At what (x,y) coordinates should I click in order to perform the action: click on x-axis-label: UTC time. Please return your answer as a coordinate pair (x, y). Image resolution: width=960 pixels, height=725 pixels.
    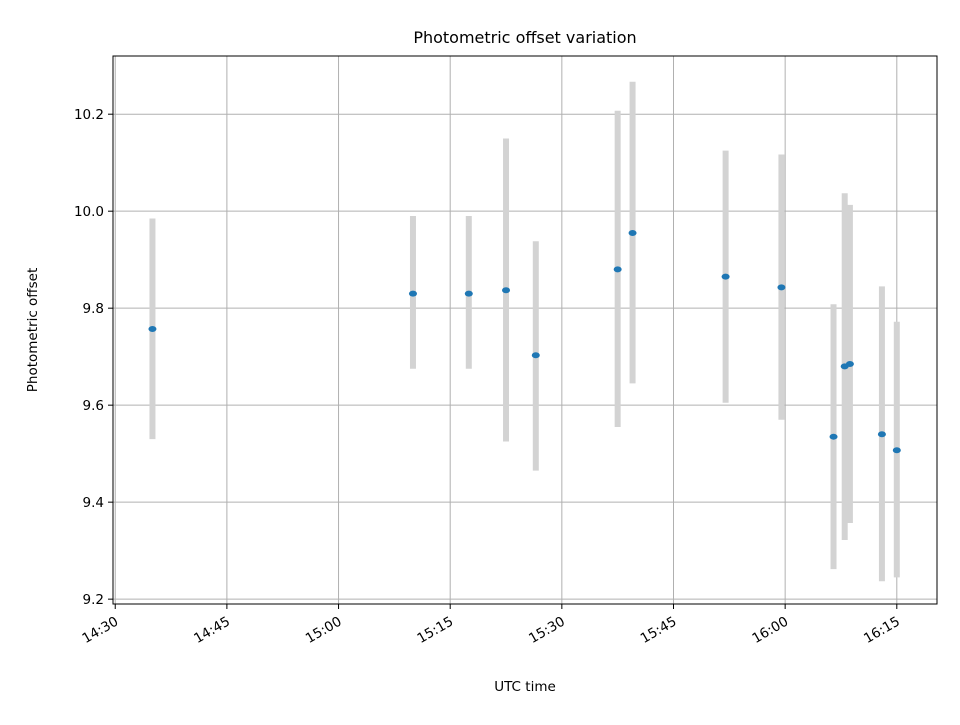
    Looking at the image, I should click on (525, 687).